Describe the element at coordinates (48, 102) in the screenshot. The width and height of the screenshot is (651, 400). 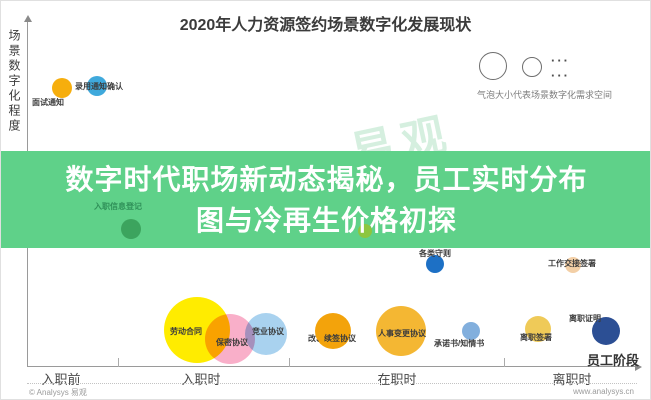
I see `bubble-label-interview-notice: 面试通知` at that location.